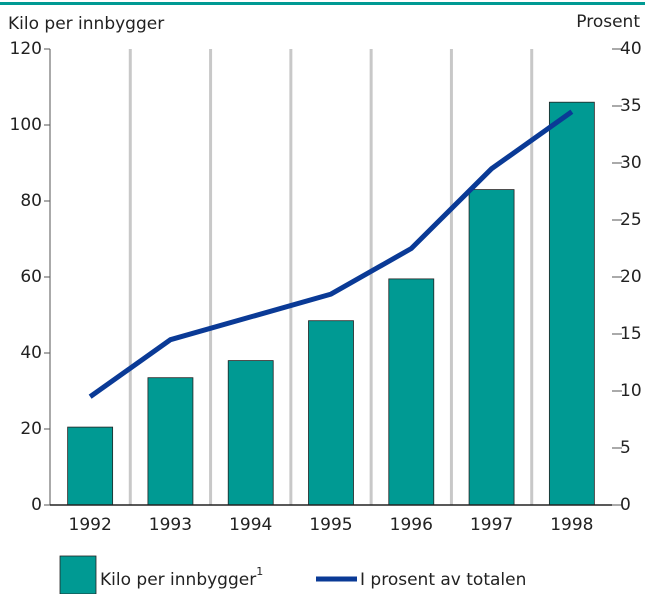 The image size is (645, 594). What do you see at coordinates (90, 525) in the screenshot?
I see `x-tick-label: 1992` at bounding box center [90, 525].